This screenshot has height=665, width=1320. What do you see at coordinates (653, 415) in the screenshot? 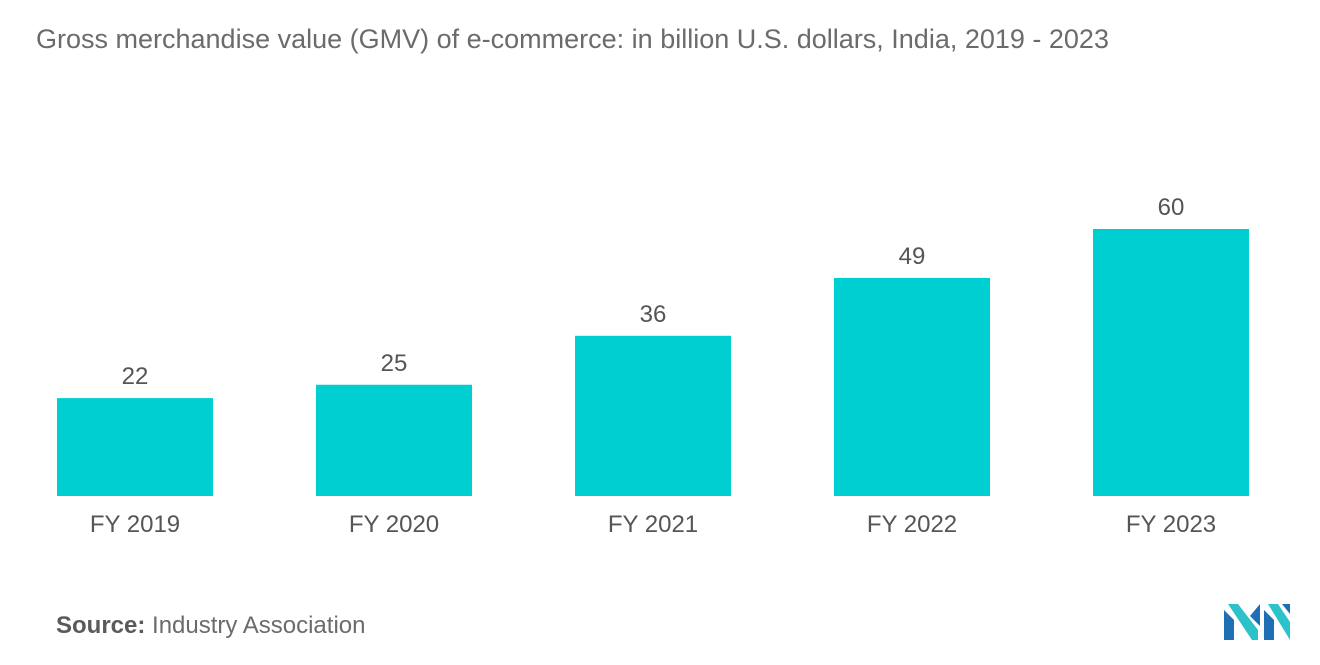
I see `bar-fy-2021` at bounding box center [653, 415].